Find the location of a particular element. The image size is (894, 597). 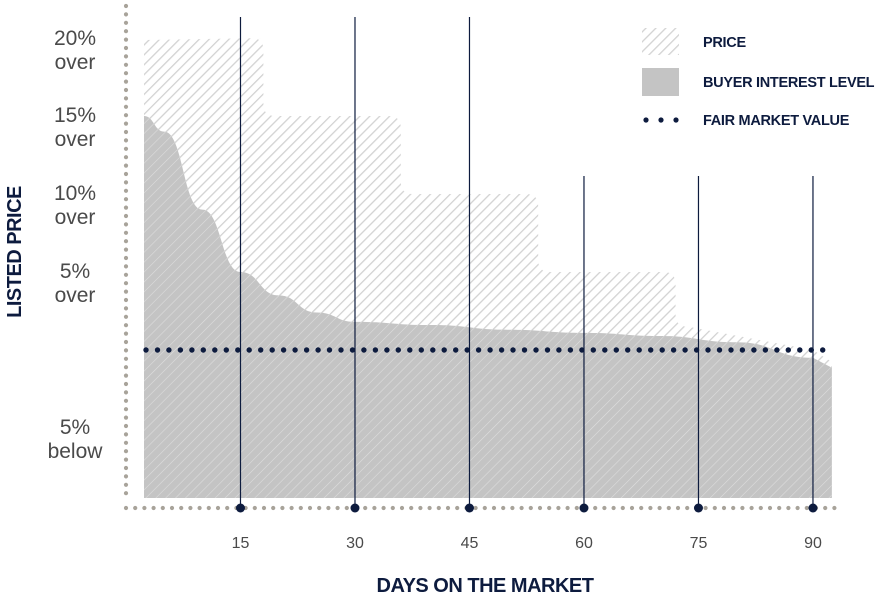

x-axis is located at coordinates (480, 508).